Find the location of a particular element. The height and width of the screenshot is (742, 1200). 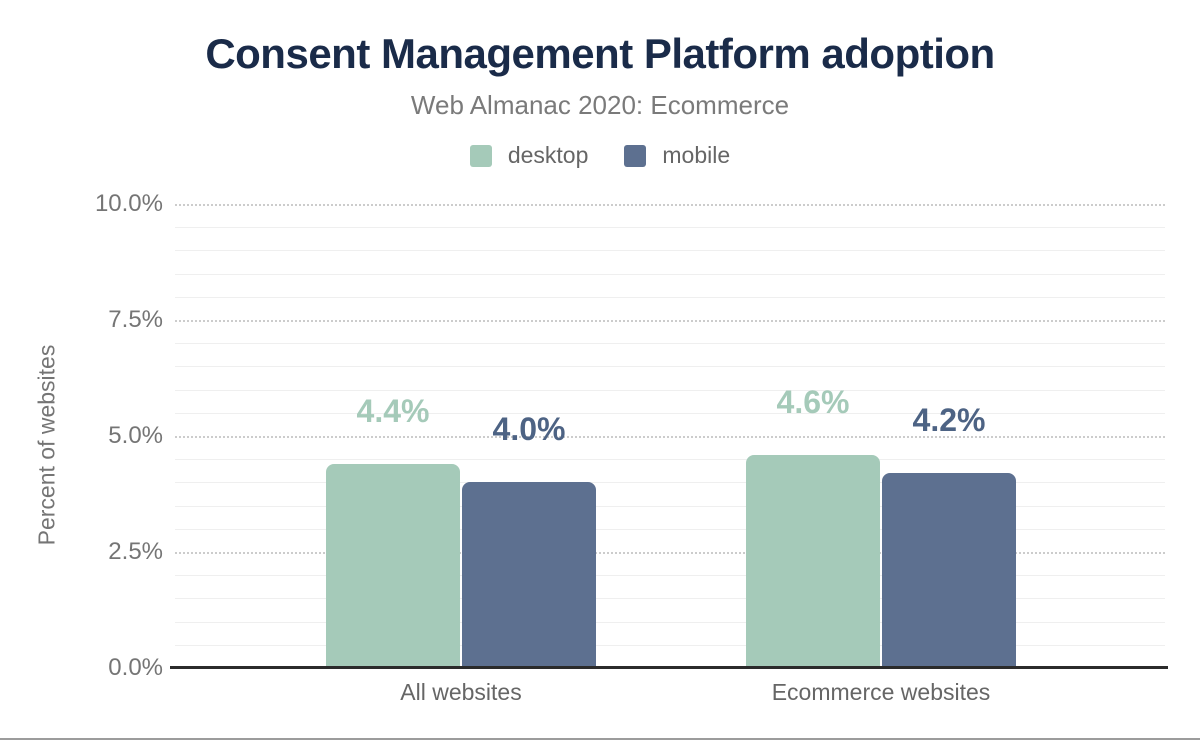

legend: desktop mobile is located at coordinates (600, 155).